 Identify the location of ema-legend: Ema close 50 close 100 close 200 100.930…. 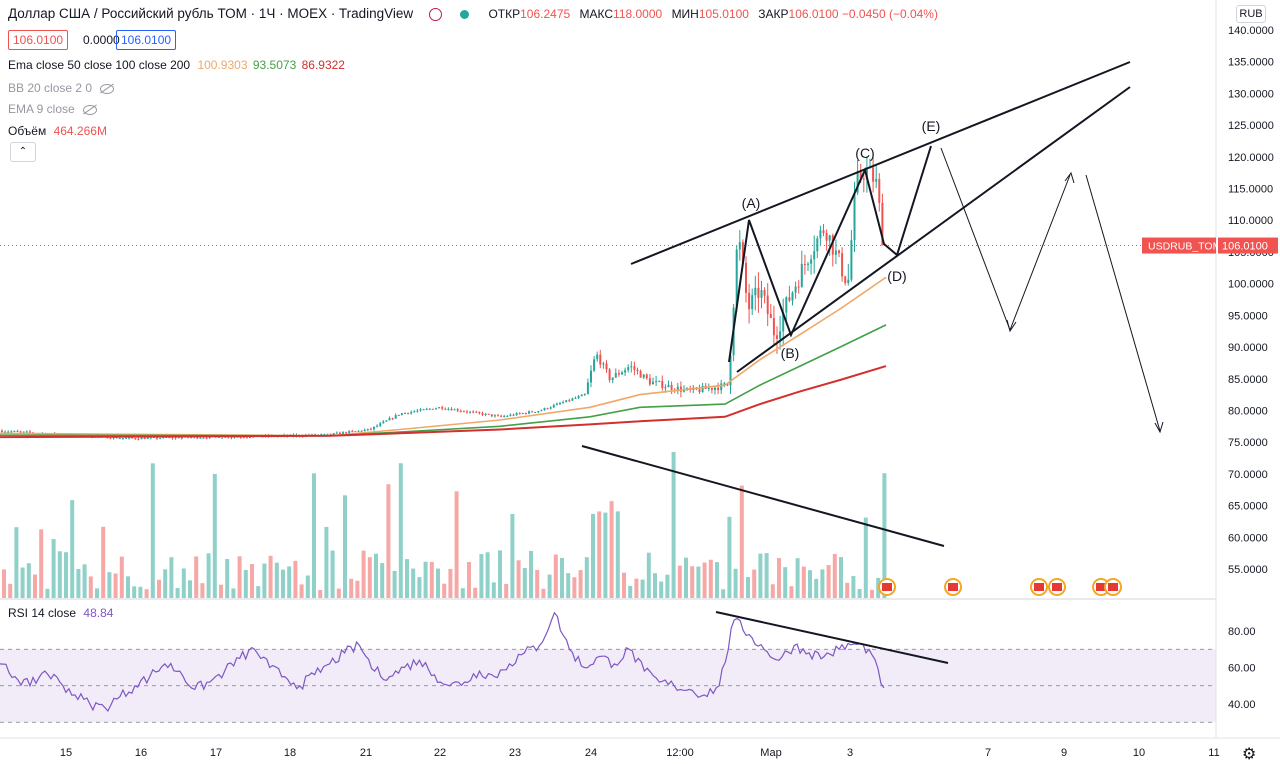
(176, 65).